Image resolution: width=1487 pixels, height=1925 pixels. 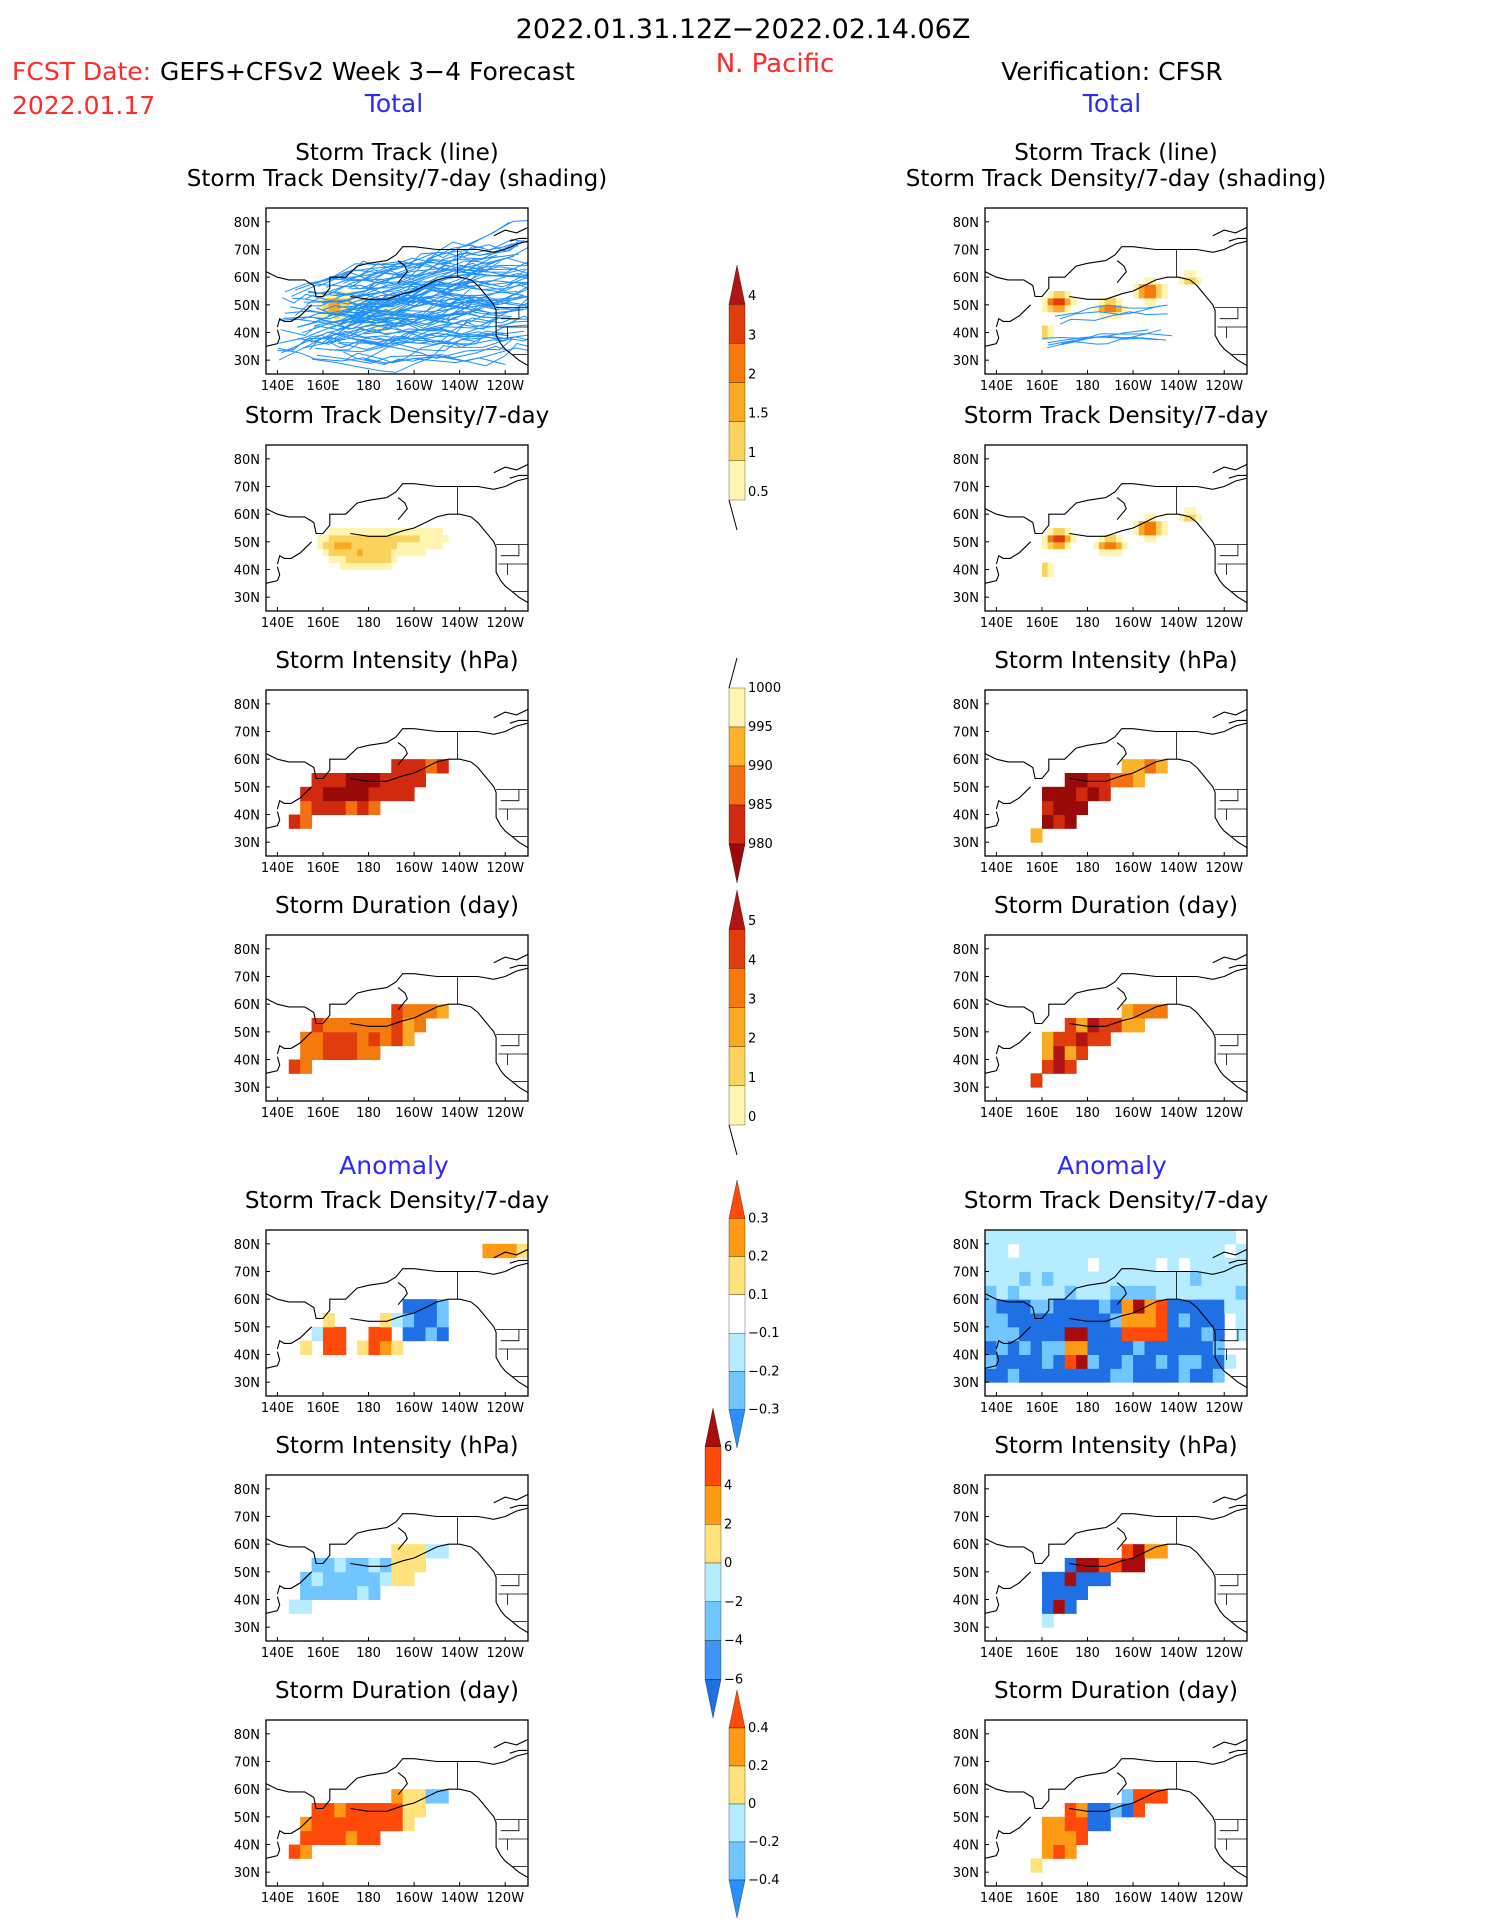 What do you see at coordinates (247, 334) in the screenshot?
I see `lat-tick-label: 40N` at bounding box center [247, 334].